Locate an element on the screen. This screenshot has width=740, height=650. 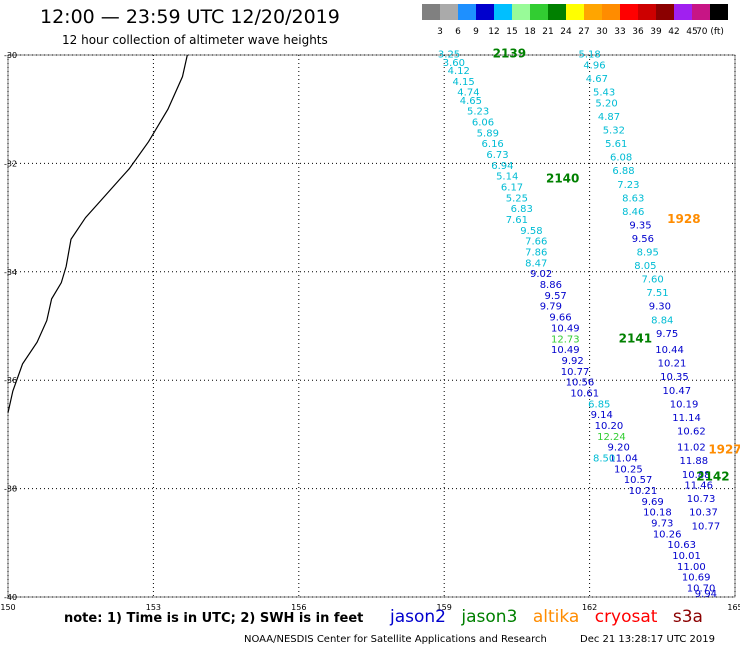
wave-height-value: 11.02 is located at coordinates (691, 448).